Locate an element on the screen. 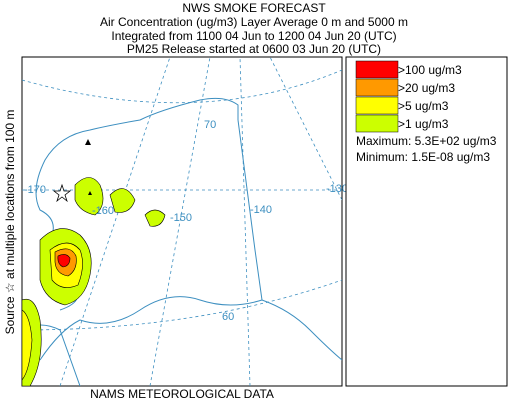 This screenshot has height=401, width=509. footer: NAMS METEOROLOGICAL DATA is located at coordinates (182, 394).